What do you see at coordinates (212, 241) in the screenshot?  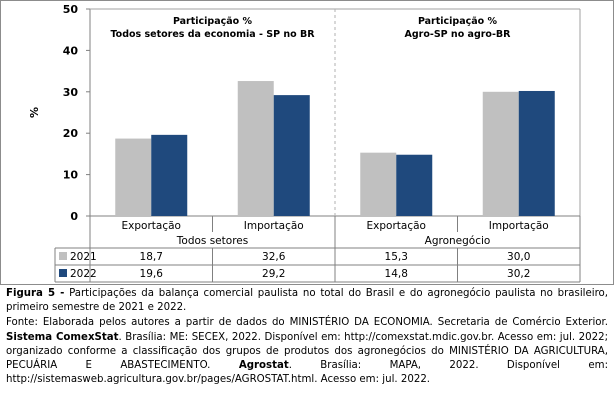 I see `group-label: Todos setores` at bounding box center [212, 241].